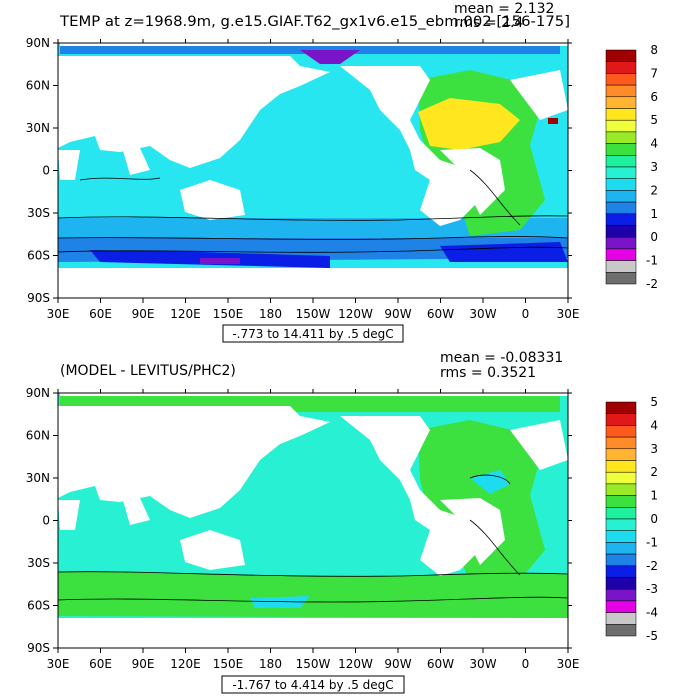 Image resolution: width=700 pixels, height=700 pixels. What do you see at coordinates (220, 261) in the screenshot?
I see `panel-1-region-antarctic-purple` at bounding box center [220, 261].